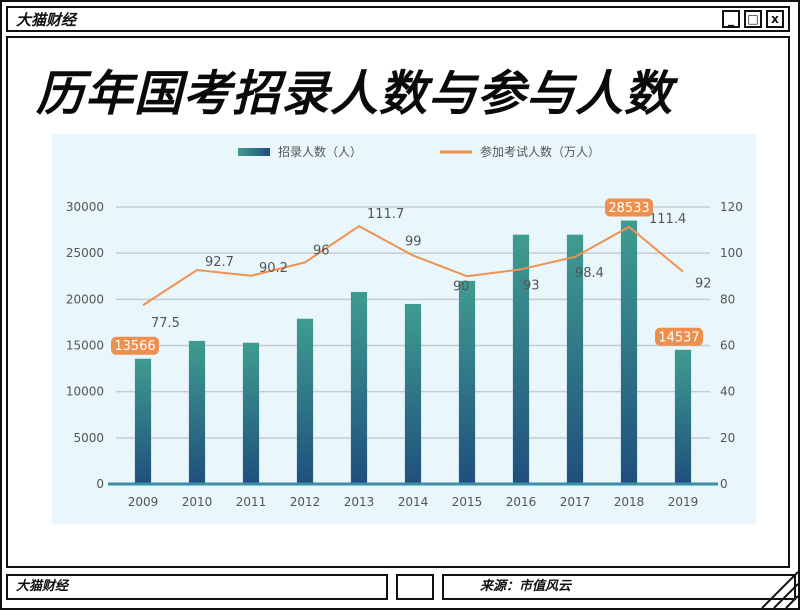 The height and width of the screenshot is (610, 800). What do you see at coordinates (727, 346) in the screenshot?
I see `y-right-tick-label: 60` at bounding box center [727, 346].